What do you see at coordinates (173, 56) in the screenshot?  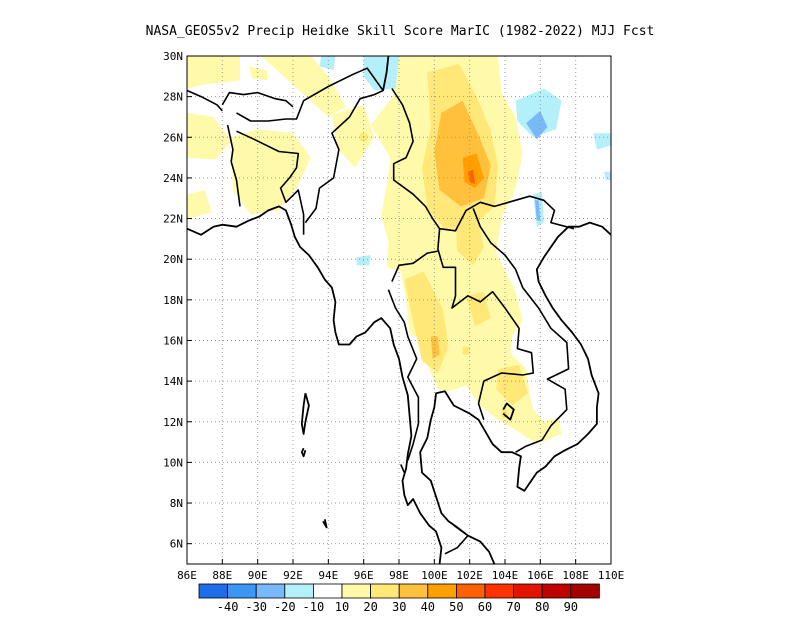 I see `lat-tick-label: 30N` at bounding box center [173, 56].